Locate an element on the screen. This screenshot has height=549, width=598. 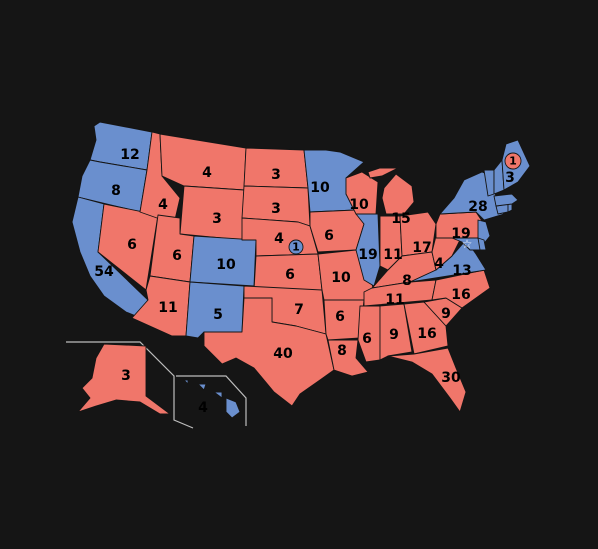
label-ms: 6 is located at coordinates (367, 339).